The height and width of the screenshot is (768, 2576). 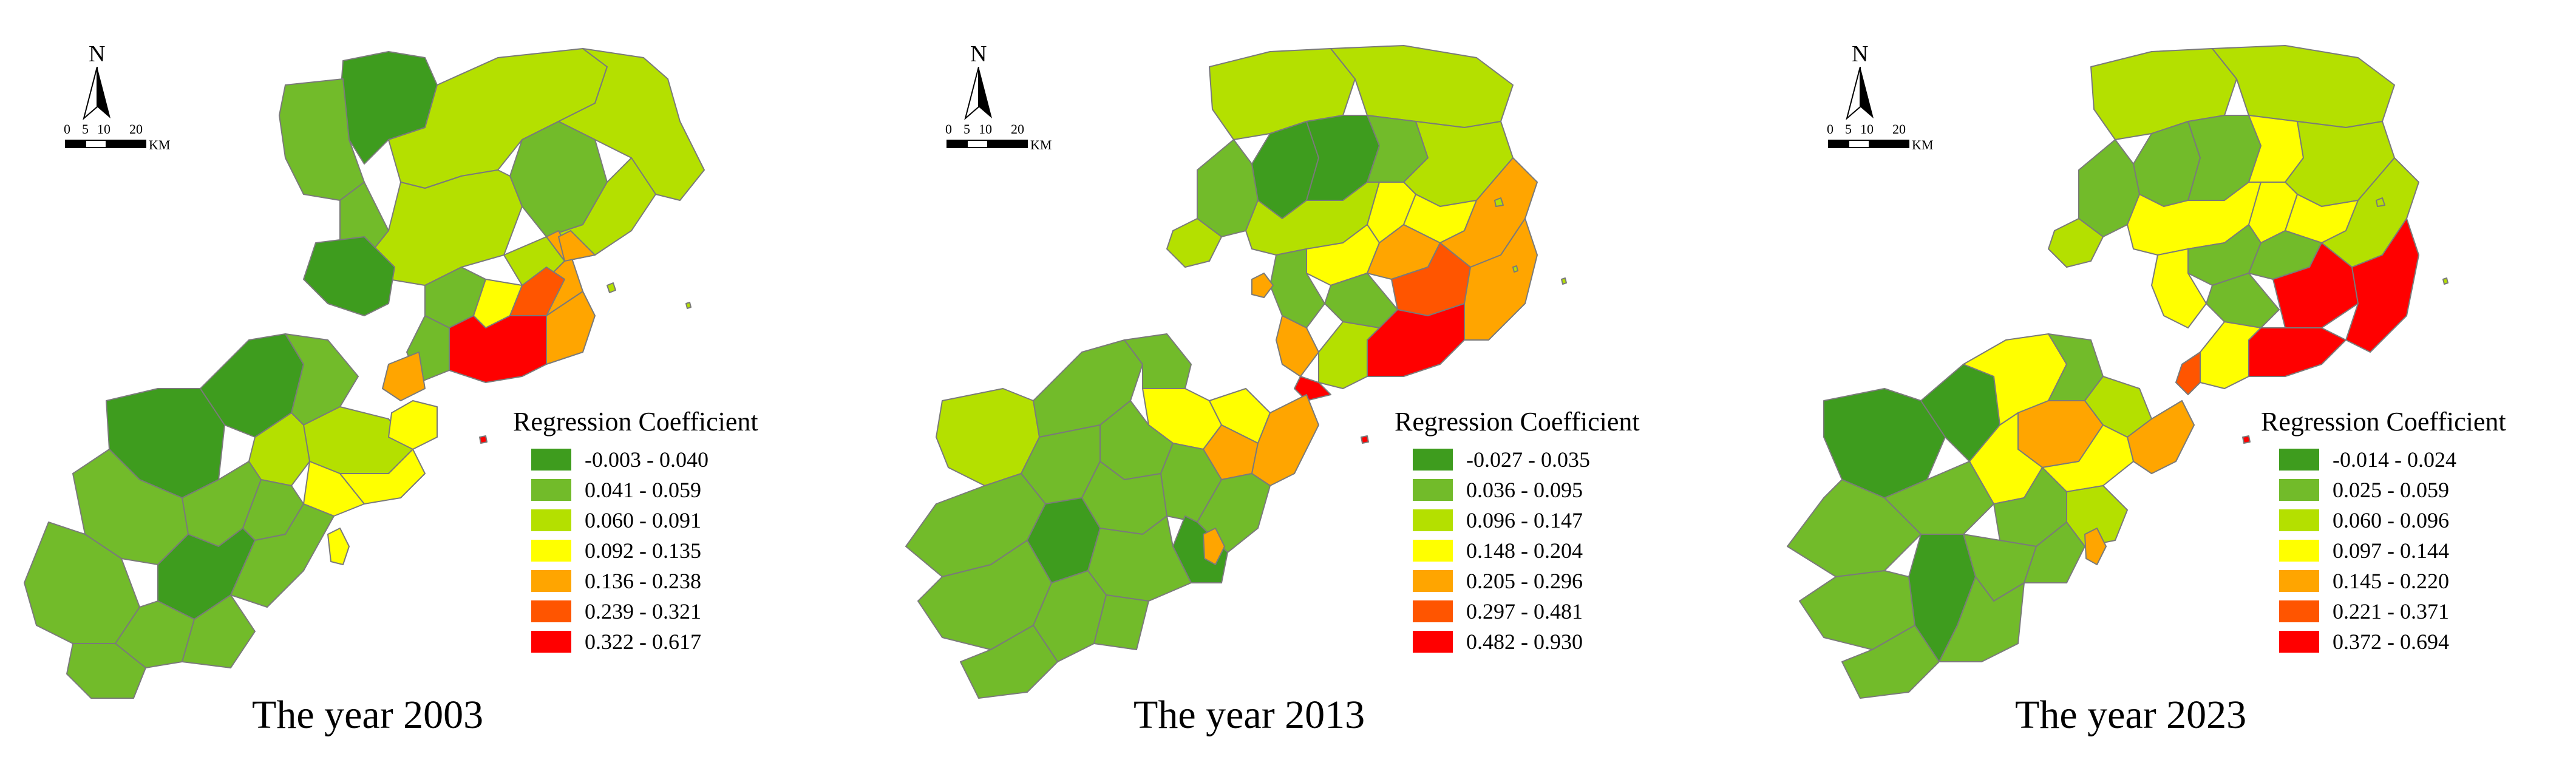 What do you see at coordinates (643, 520) in the screenshot?
I see `legend-label: 0.060 - 0.091` at bounding box center [643, 520].